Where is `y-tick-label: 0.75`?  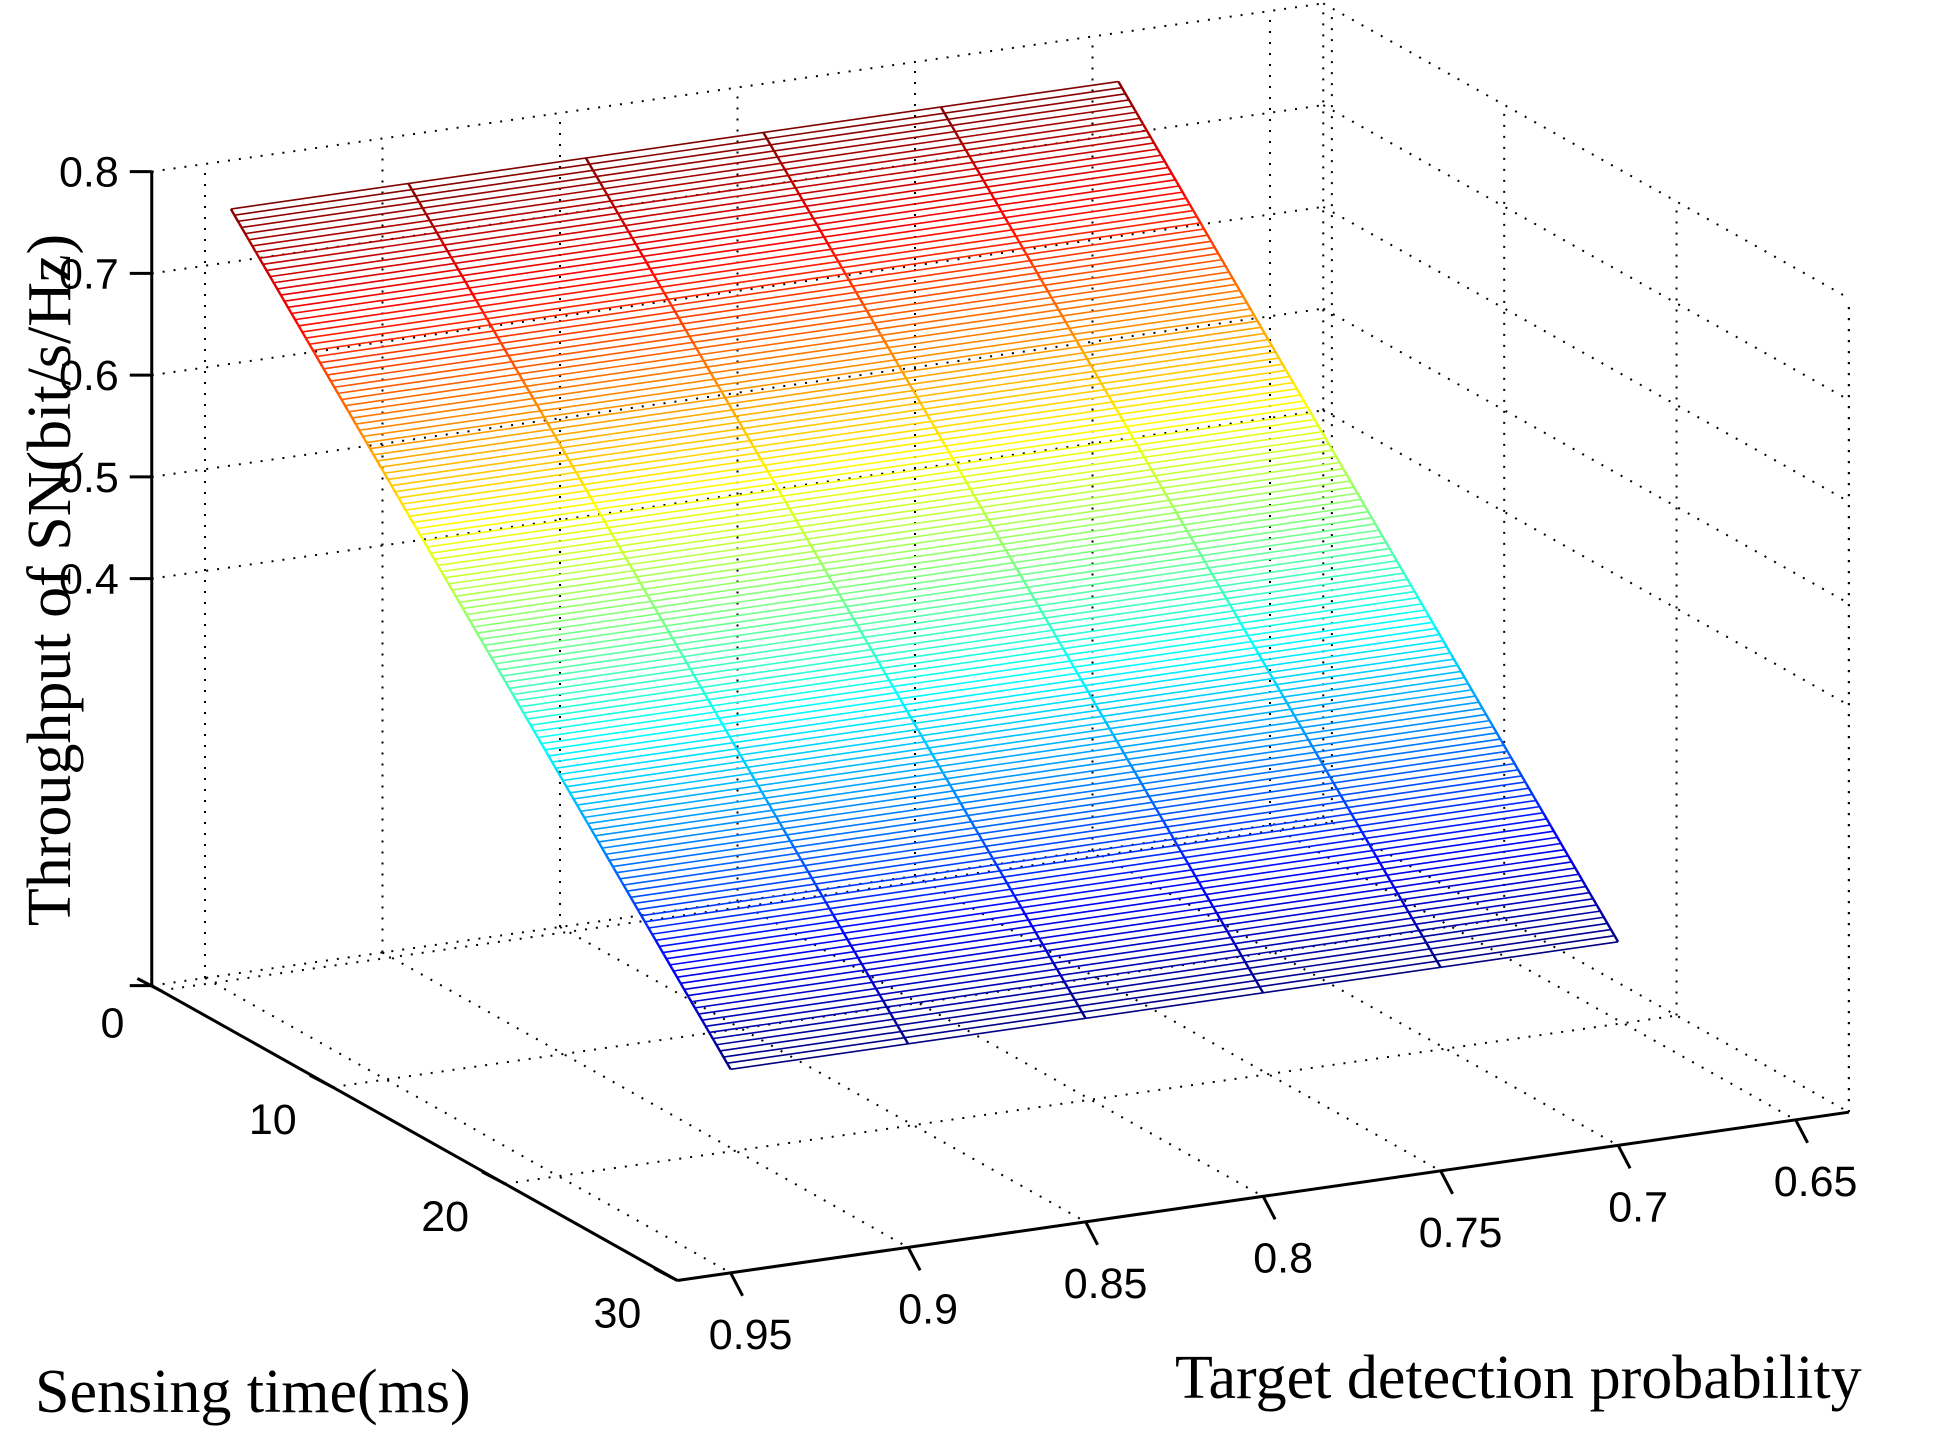
y-tick-label: 0.75 is located at coordinates (1461, 1233).